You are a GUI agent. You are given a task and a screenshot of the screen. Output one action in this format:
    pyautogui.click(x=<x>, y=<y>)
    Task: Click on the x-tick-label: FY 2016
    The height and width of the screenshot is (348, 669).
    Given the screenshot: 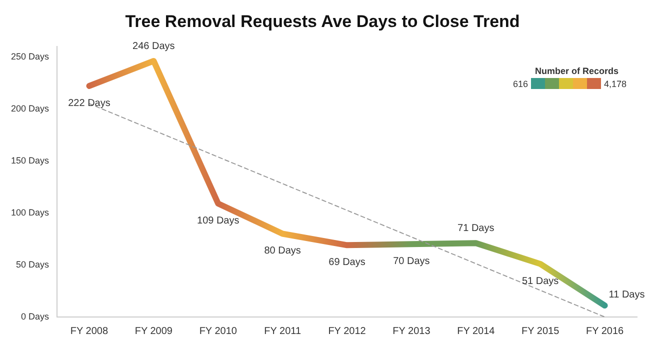 What is the action you would take?
    pyautogui.click(x=605, y=331)
    